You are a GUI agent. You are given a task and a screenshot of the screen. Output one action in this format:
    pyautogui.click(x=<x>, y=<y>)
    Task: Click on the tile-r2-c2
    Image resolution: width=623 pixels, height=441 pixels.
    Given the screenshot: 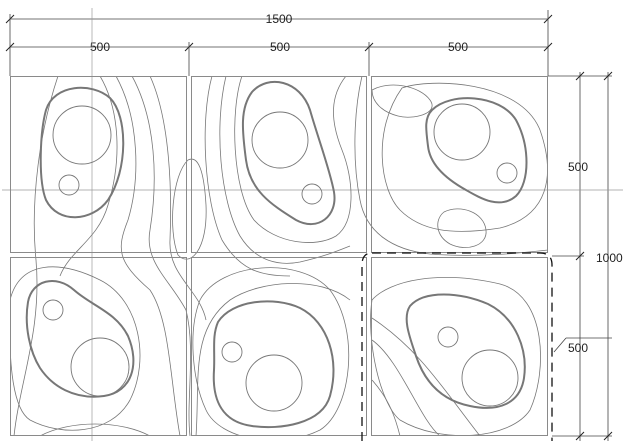 What is the action you would take?
    pyautogui.click(x=279, y=346)
    